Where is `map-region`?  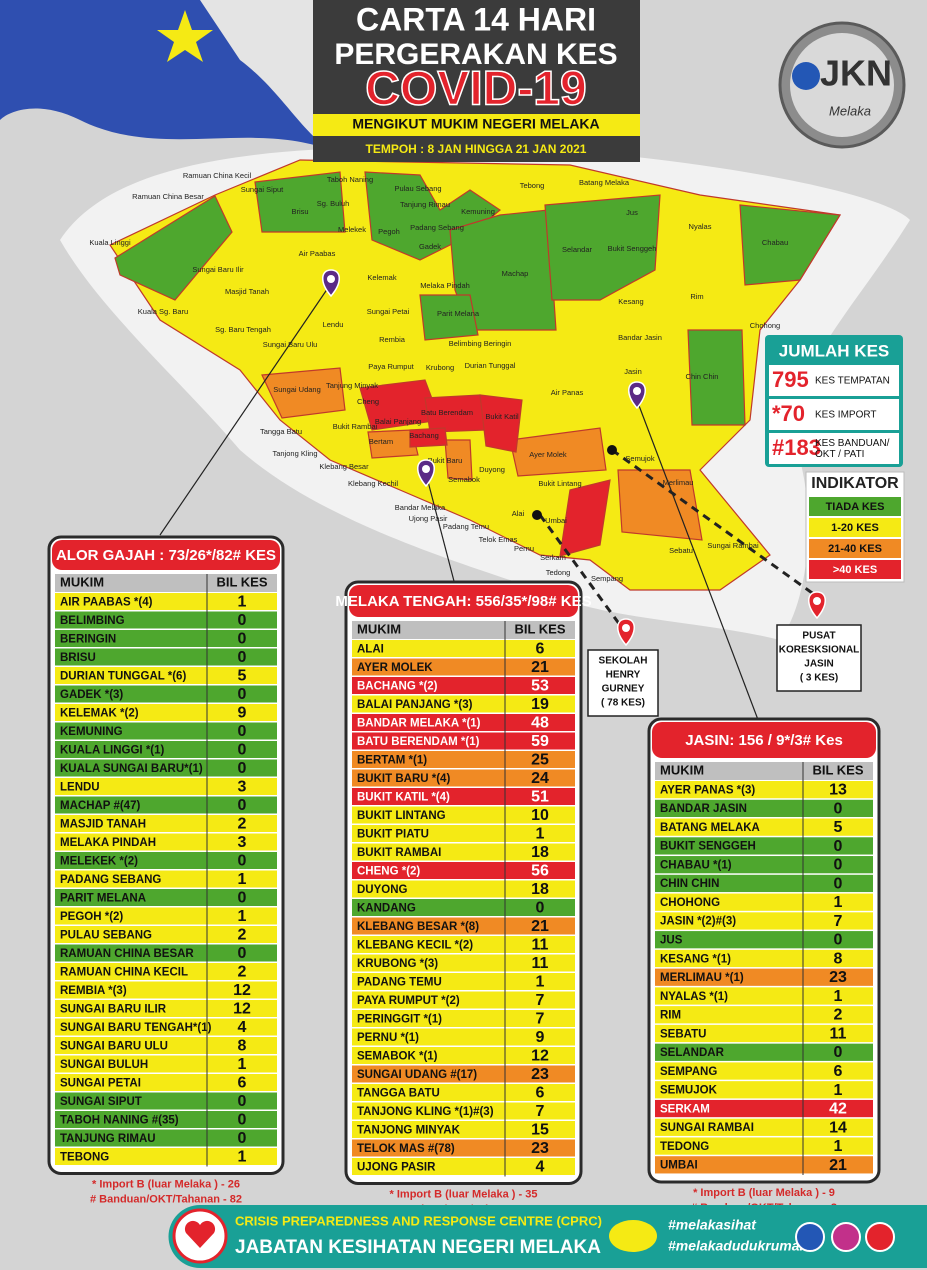
map-region is located at coordinates (660, 505).